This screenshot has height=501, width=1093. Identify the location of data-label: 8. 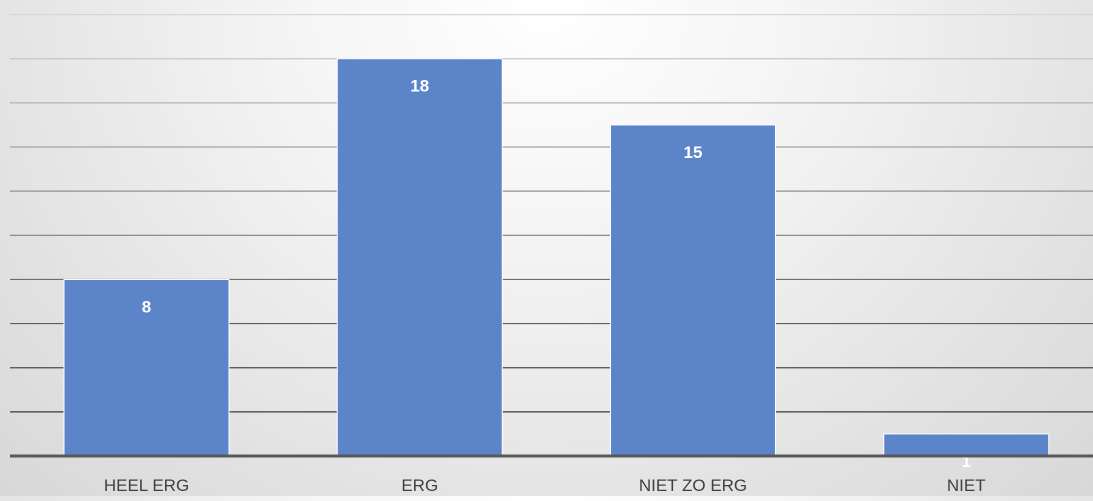
(146, 306).